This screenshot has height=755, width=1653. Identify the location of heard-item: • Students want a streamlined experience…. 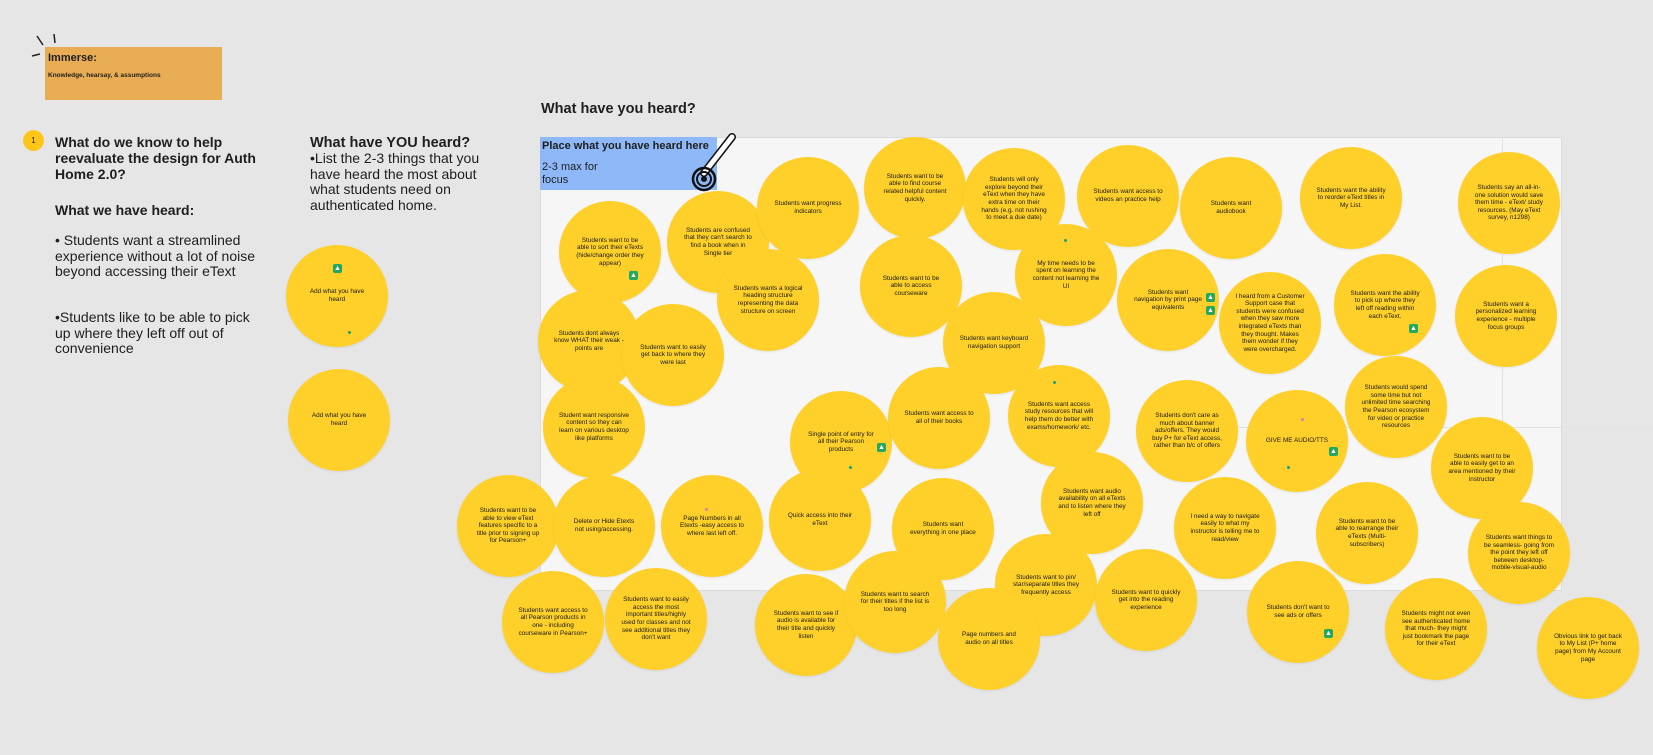
(155, 255).